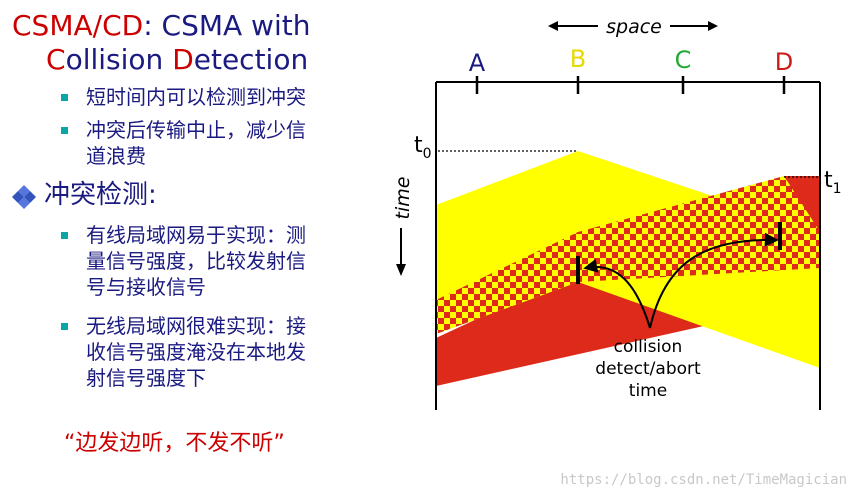 The width and height of the screenshot is (855, 498). I want to click on caption-line-1: collision, so click(648, 347).